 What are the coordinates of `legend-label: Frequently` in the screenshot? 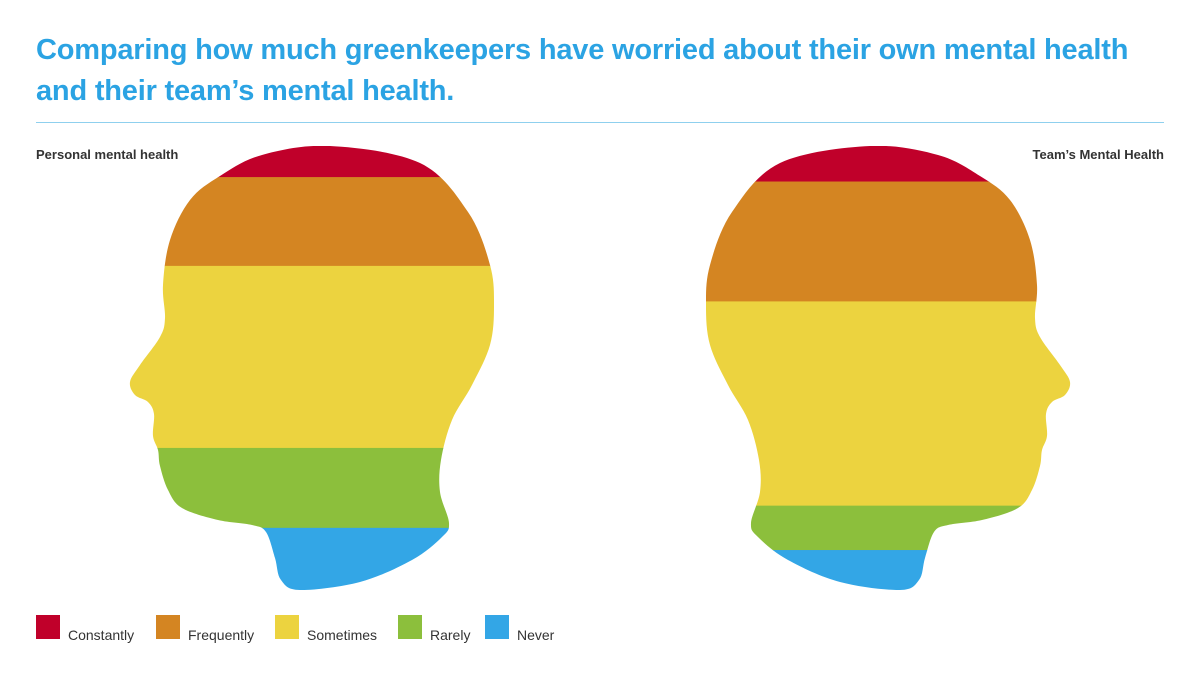 It's located at (221, 635).